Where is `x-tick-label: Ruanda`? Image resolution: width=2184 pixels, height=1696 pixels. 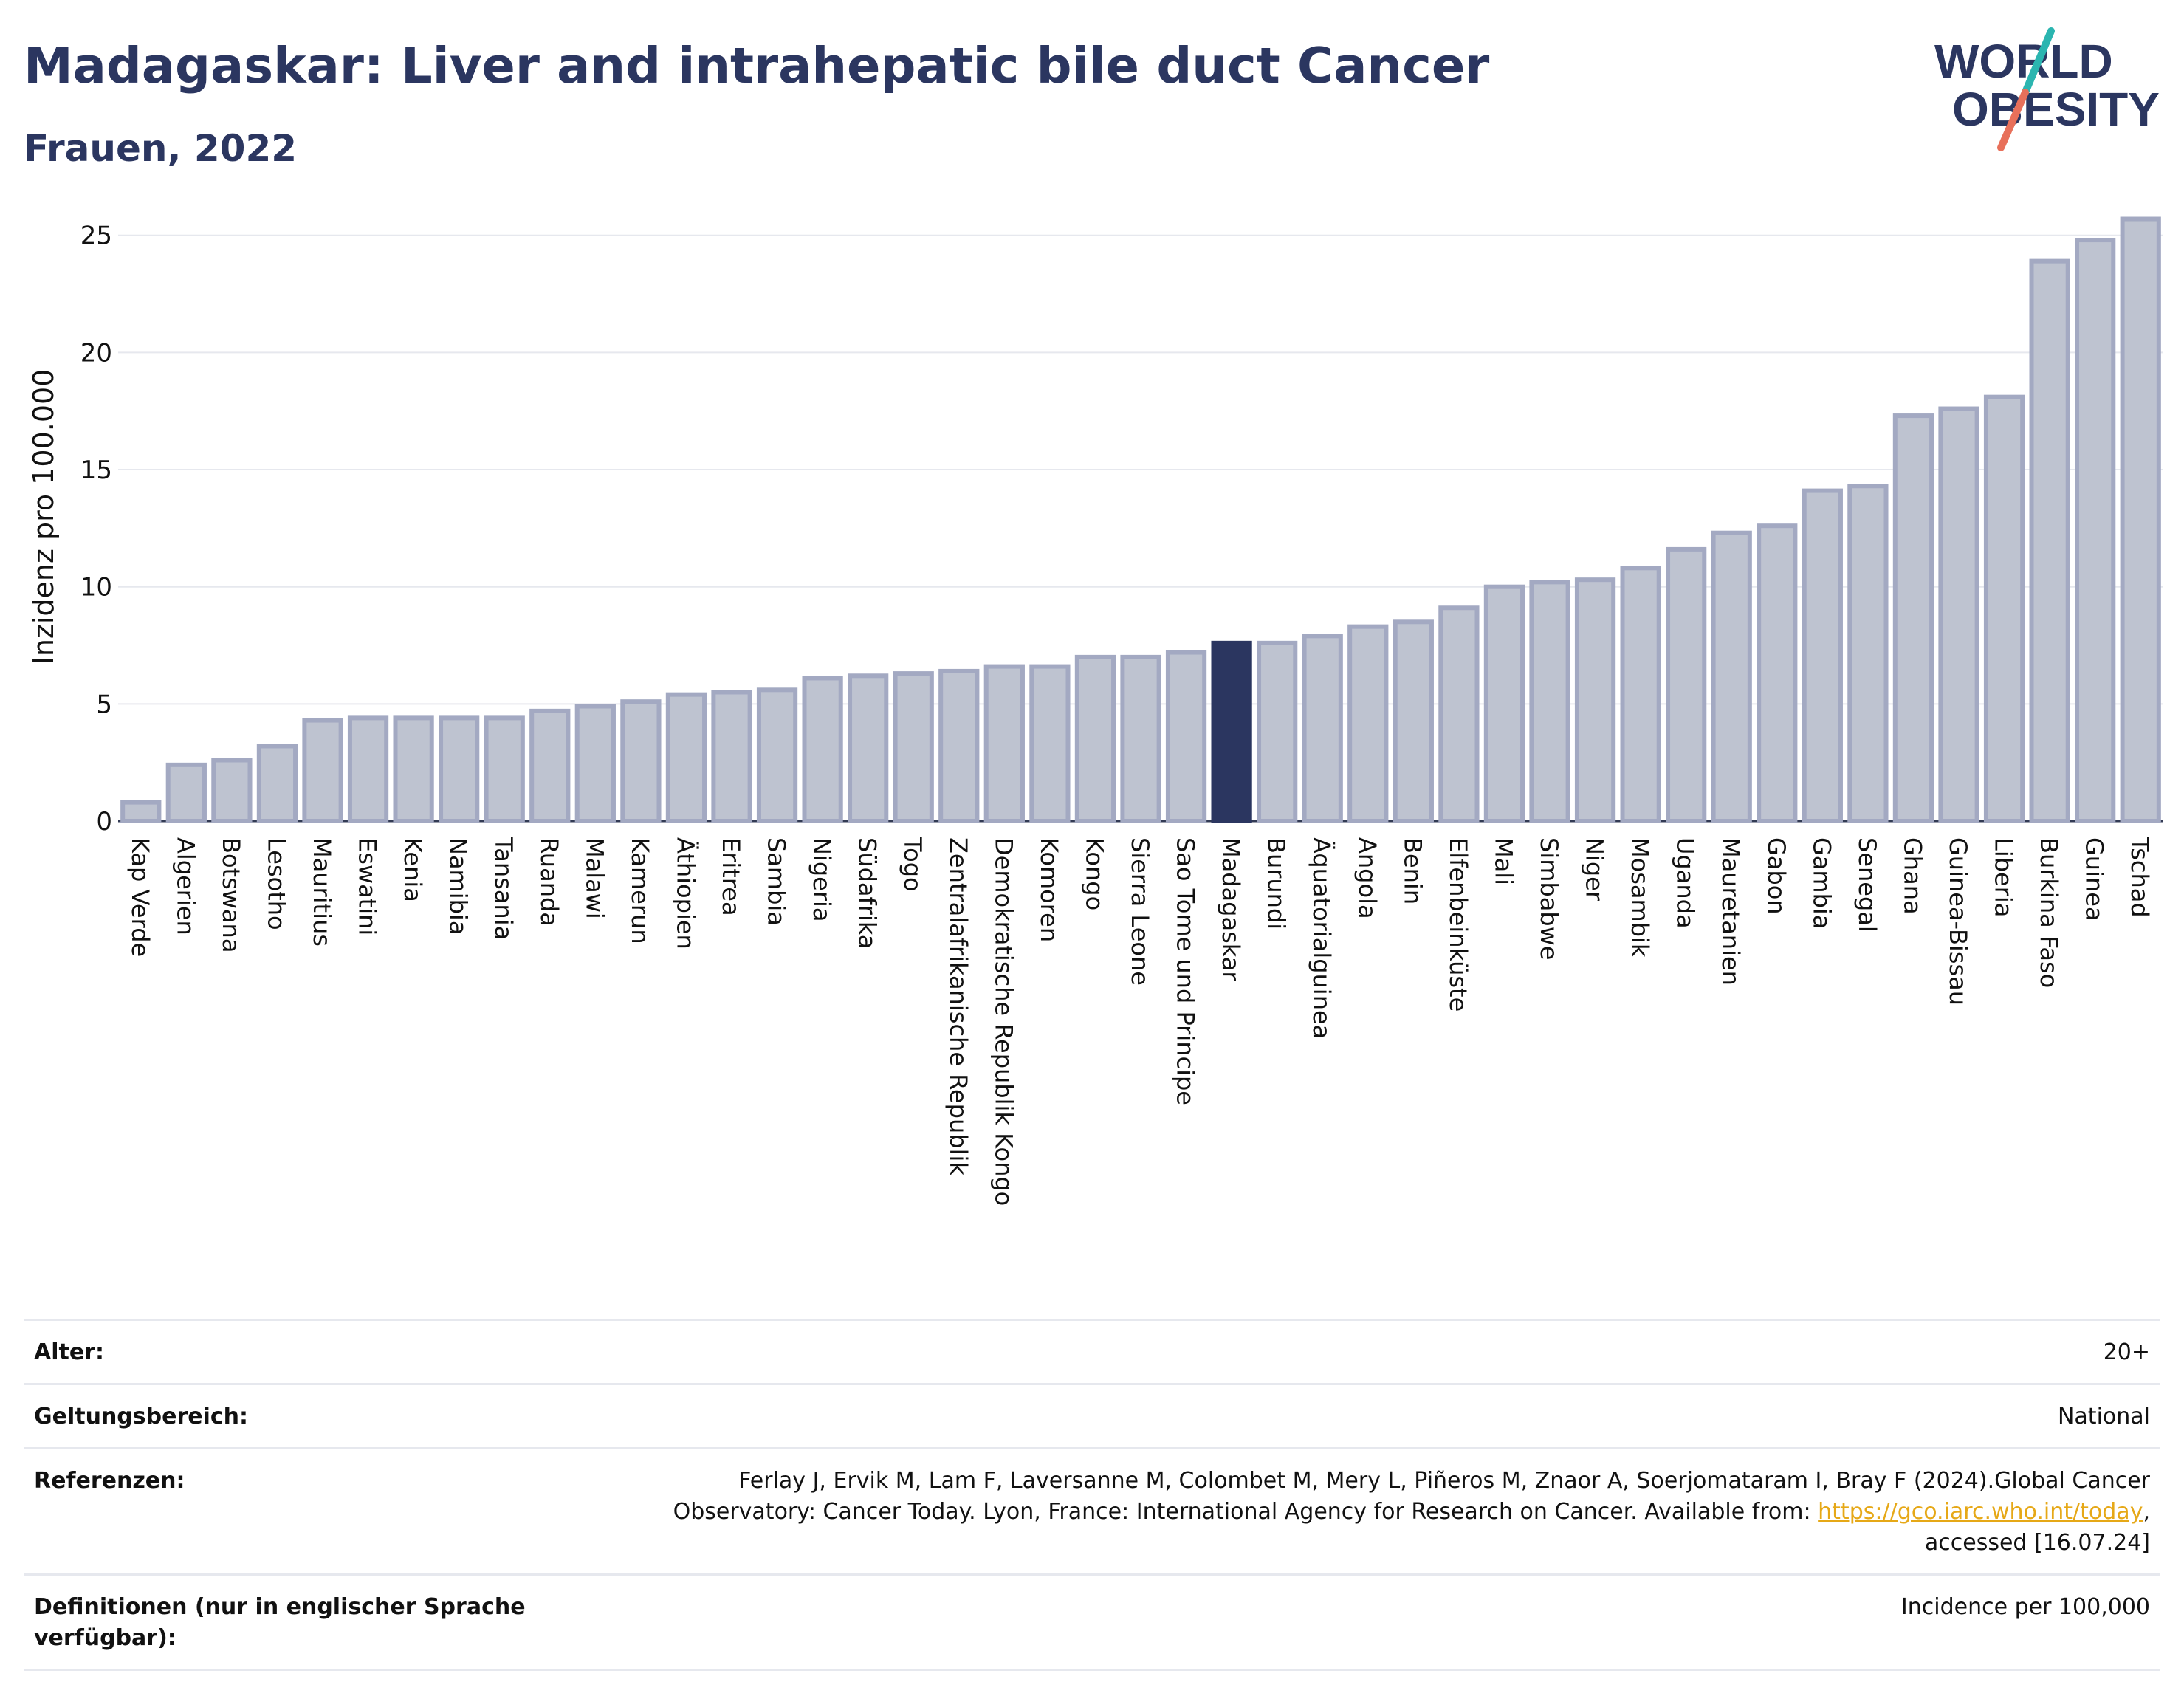
x-tick-label: Ruanda is located at coordinates (549, 882).